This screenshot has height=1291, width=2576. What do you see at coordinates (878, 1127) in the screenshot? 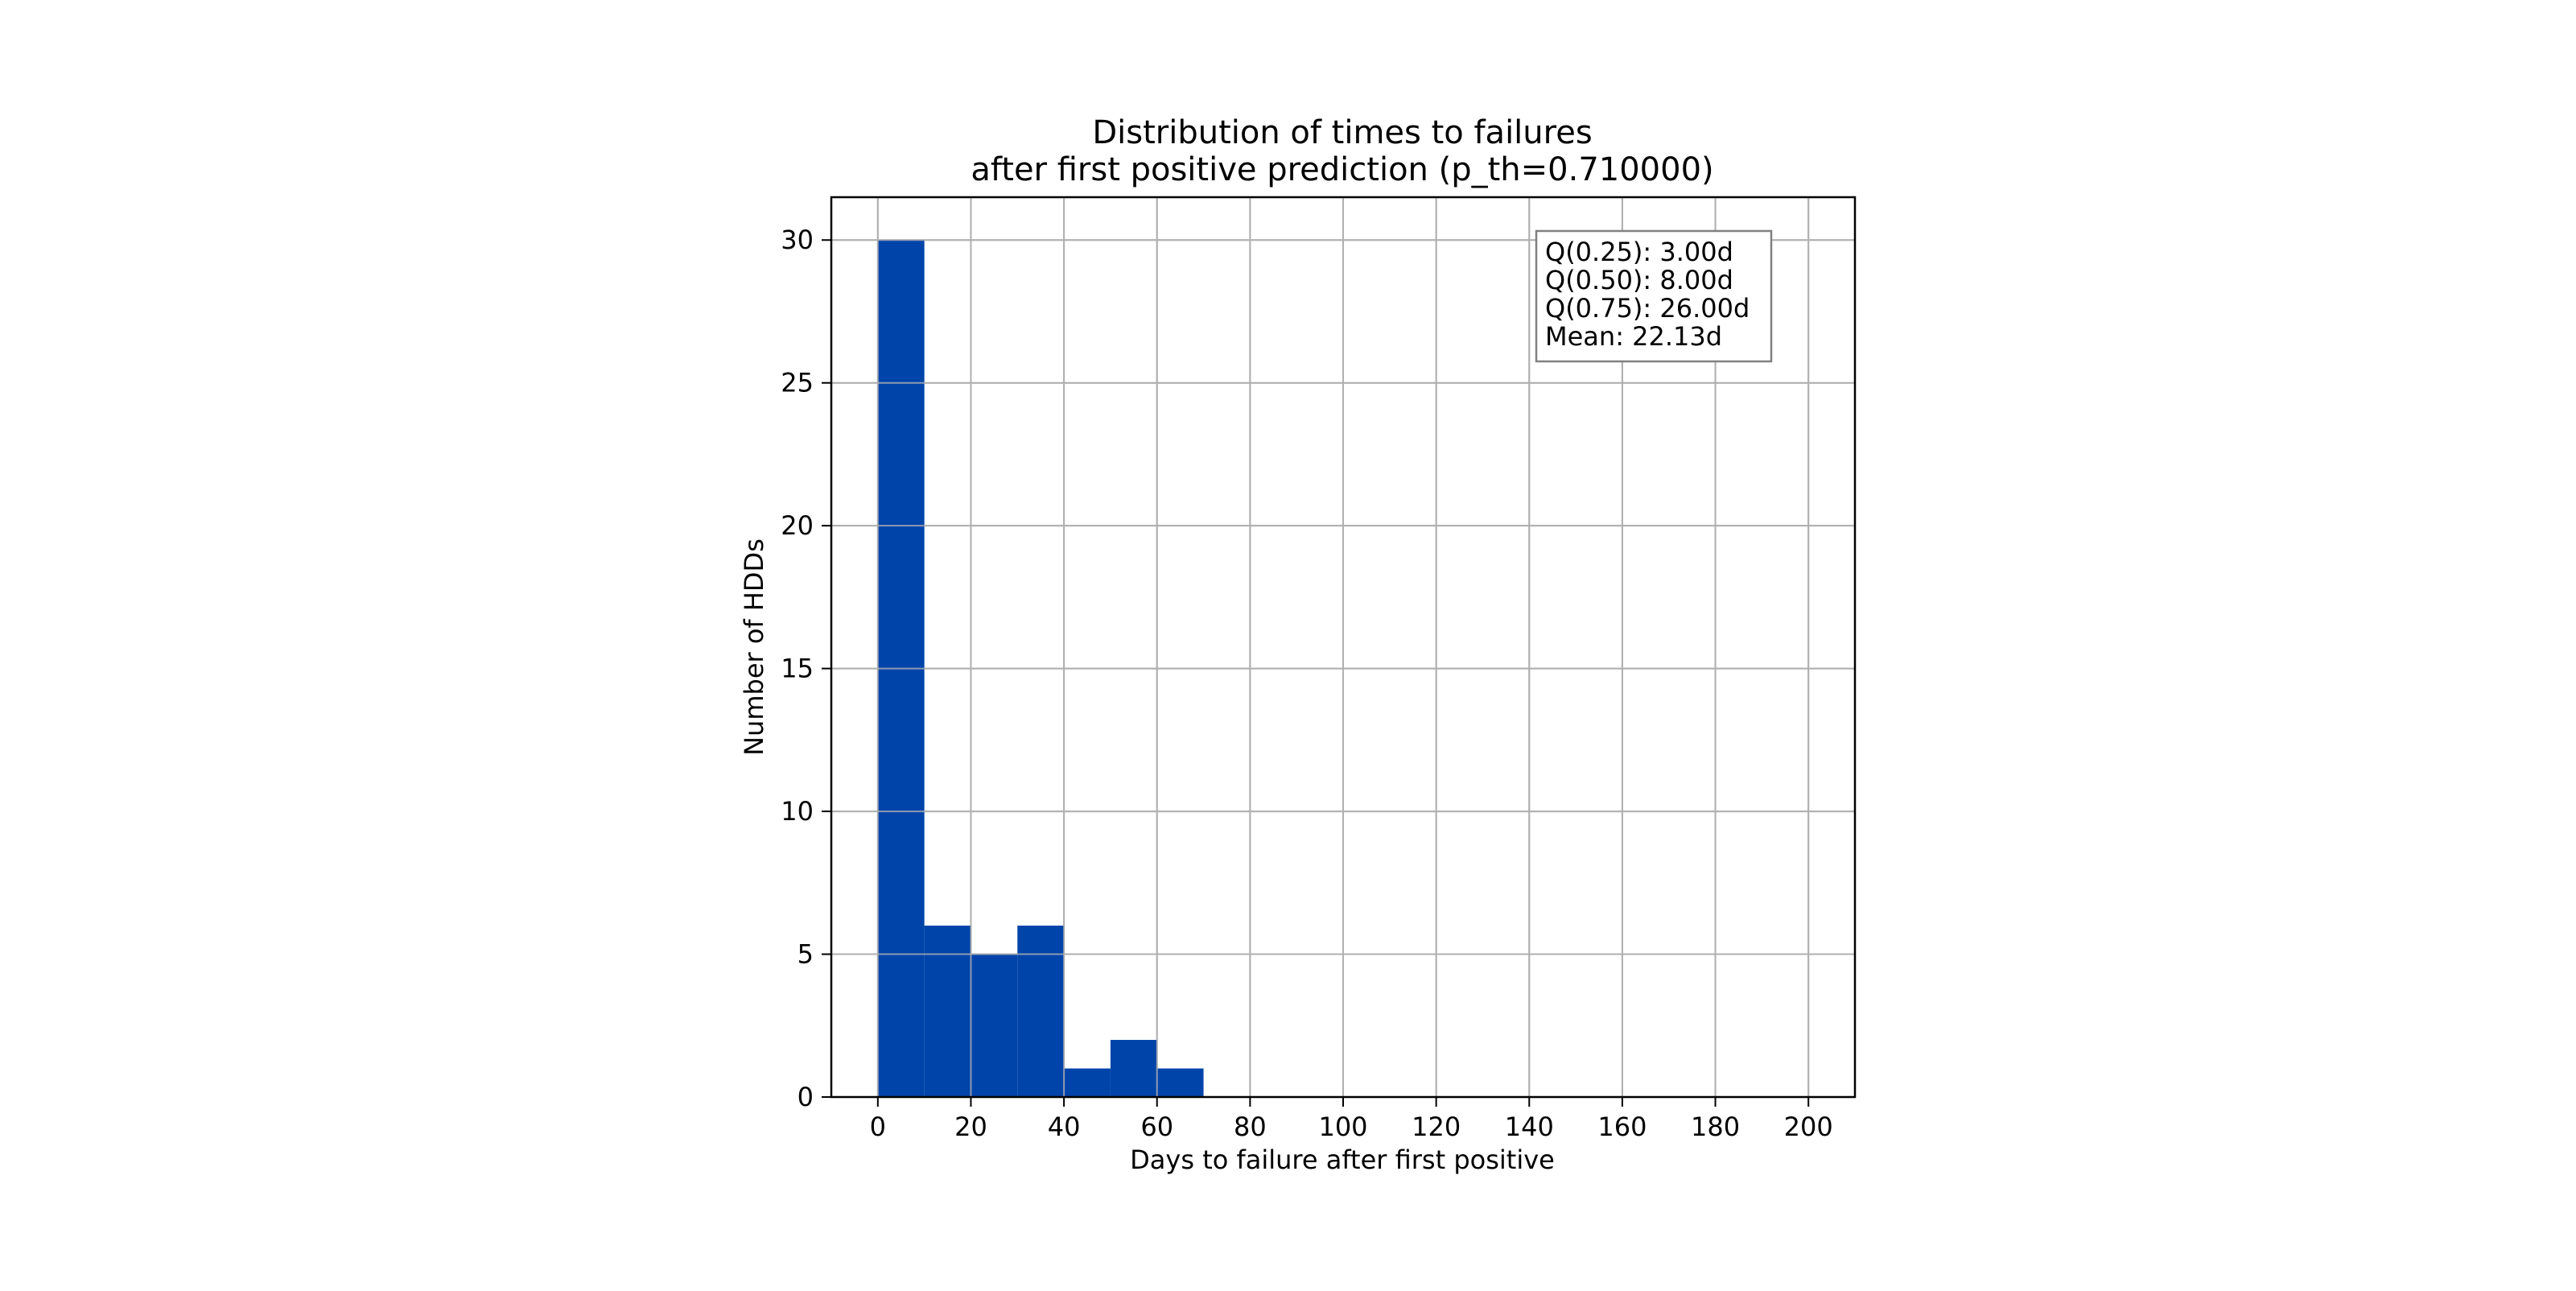
I see `x-tick-label: 0` at bounding box center [878, 1127].